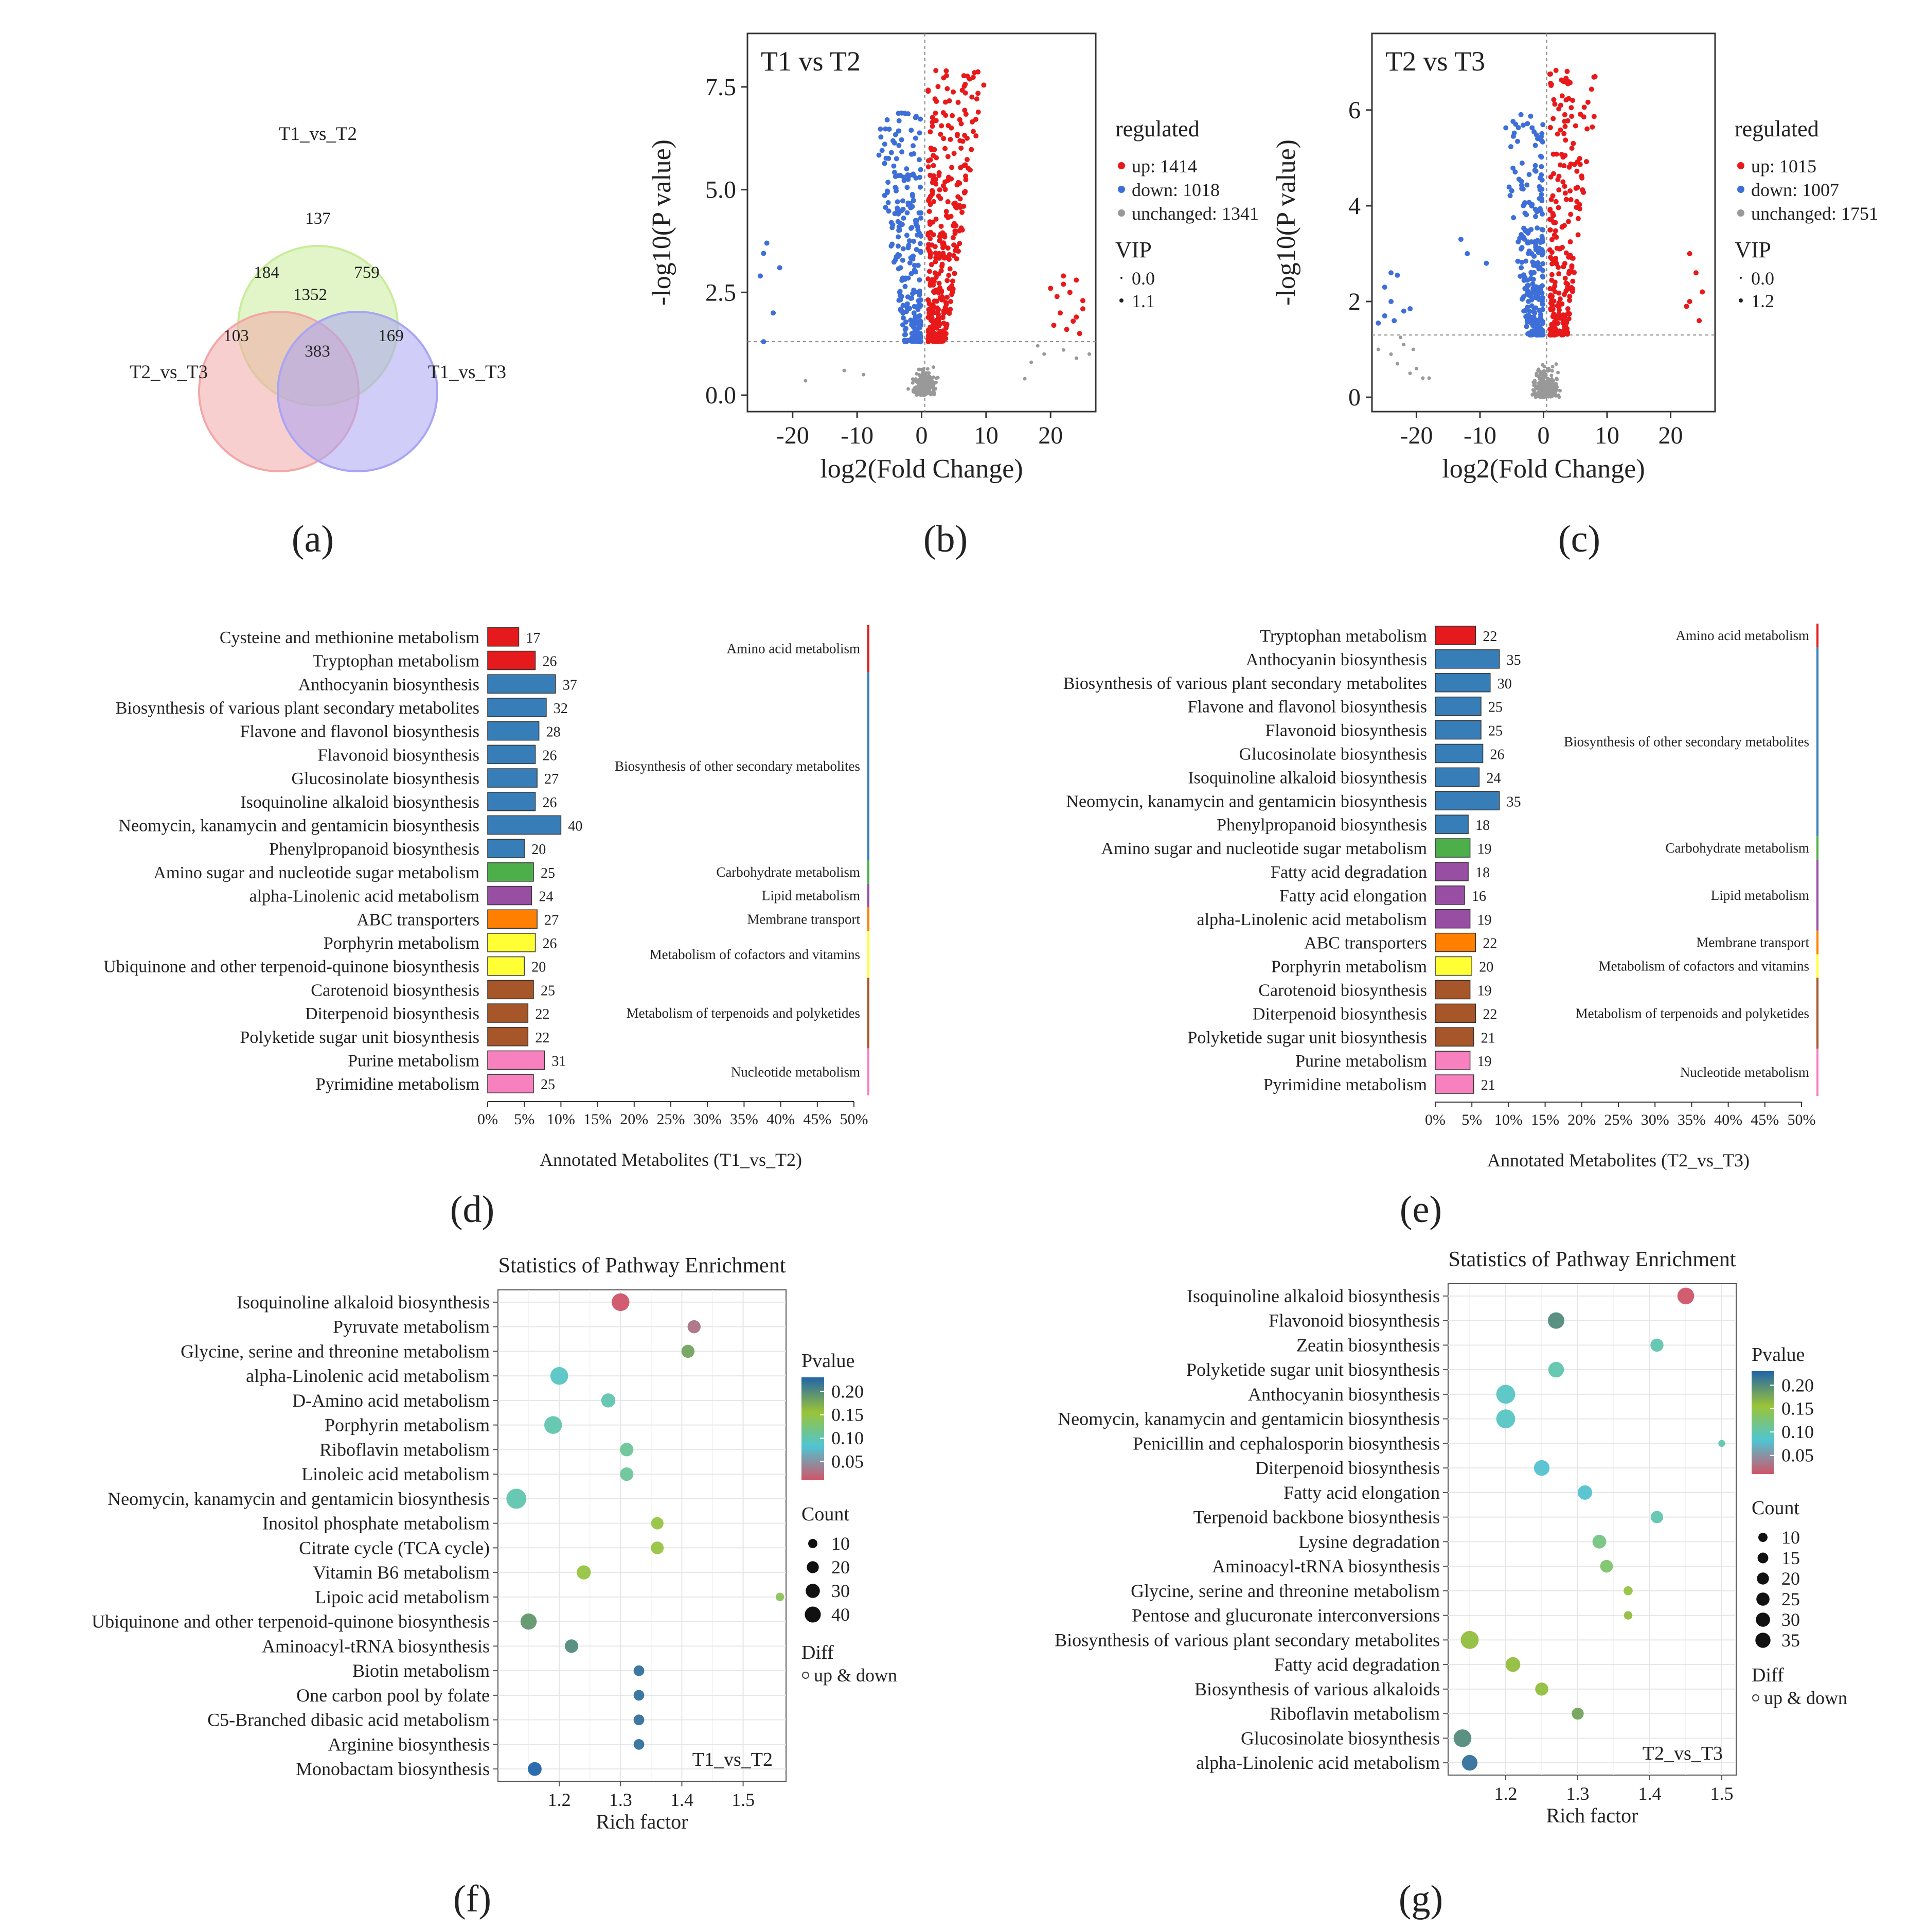 The image size is (1926, 1932). Describe the element at coordinates (855, 1675) in the screenshot. I see `legend-diff-label: up & down` at that location.